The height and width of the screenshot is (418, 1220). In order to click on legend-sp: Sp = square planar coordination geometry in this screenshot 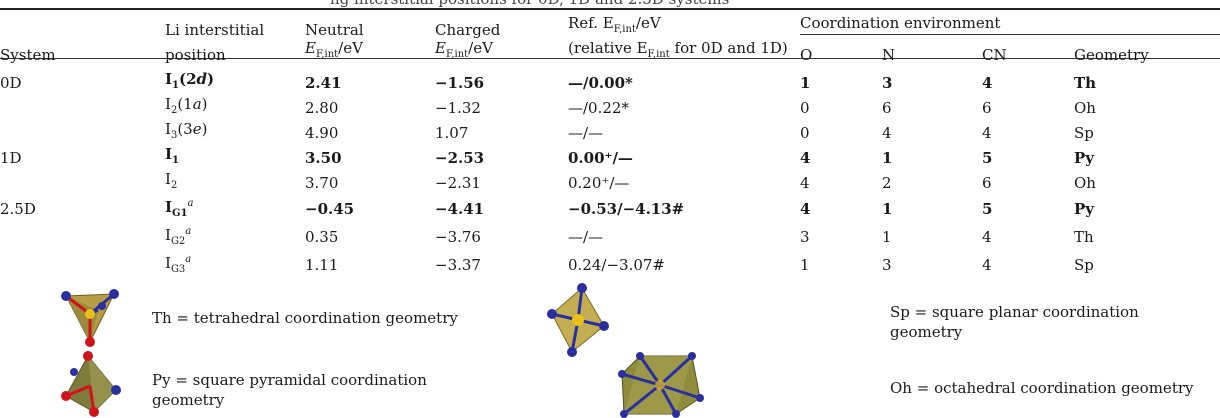, I will do `click(1014, 322)`.